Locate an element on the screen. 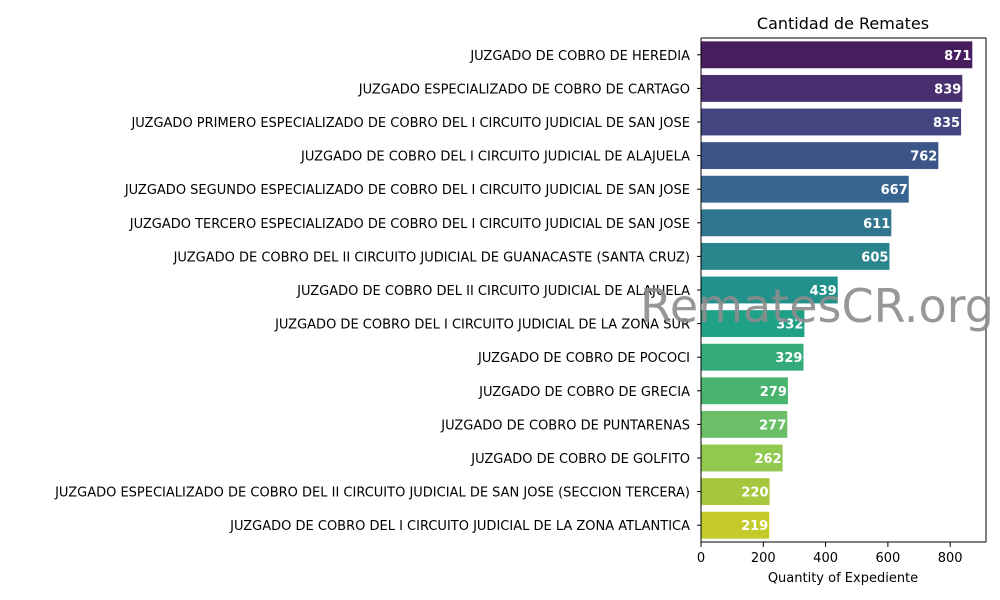 This screenshot has width=1000, height=600. chart-title: Cantidad de Remates is located at coordinates (843, 23).